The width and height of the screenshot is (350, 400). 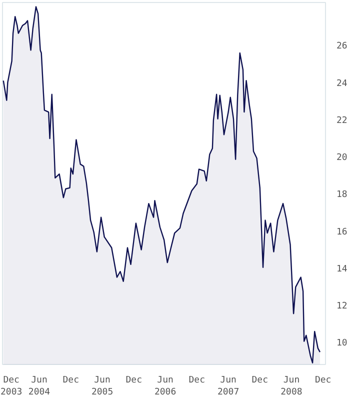 What do you see at coordinates (342, 232) in the screenshot?
I see `y-tick-label: 16` at bounding box center [342, 232].